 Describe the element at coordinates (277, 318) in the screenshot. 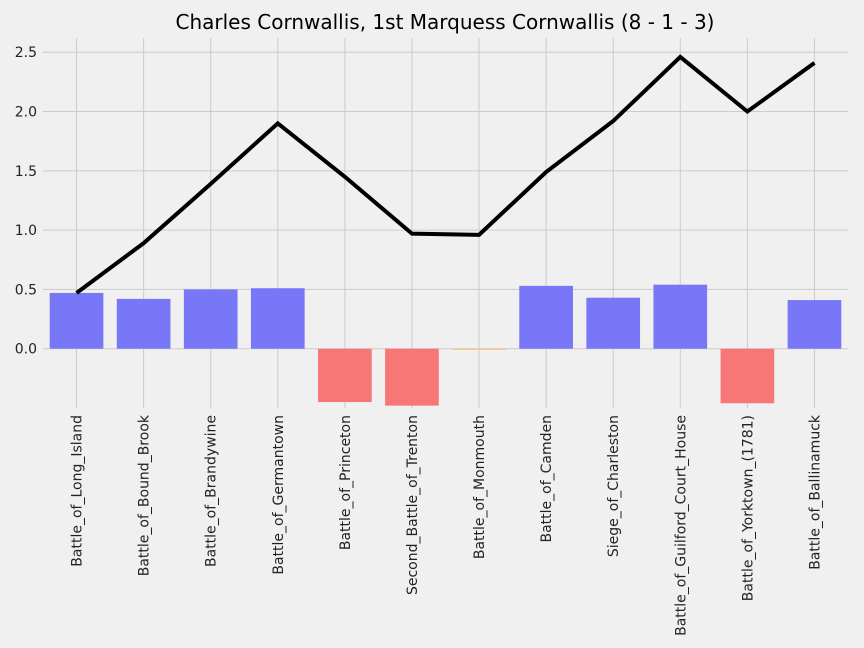

I see `bar-battle-of-germantown` at that location.